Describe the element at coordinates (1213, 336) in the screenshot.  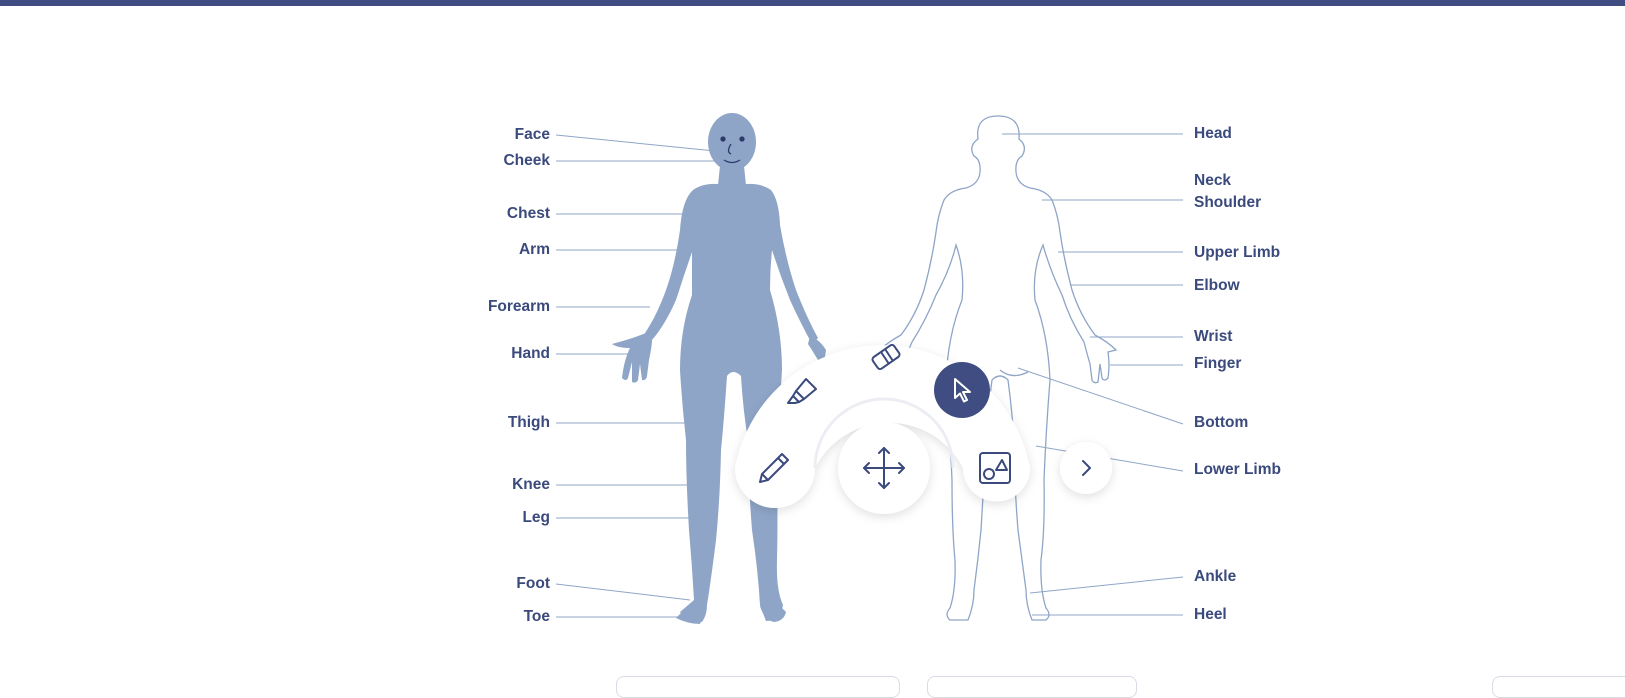
I see `label-wrist: Wrist` at that location.